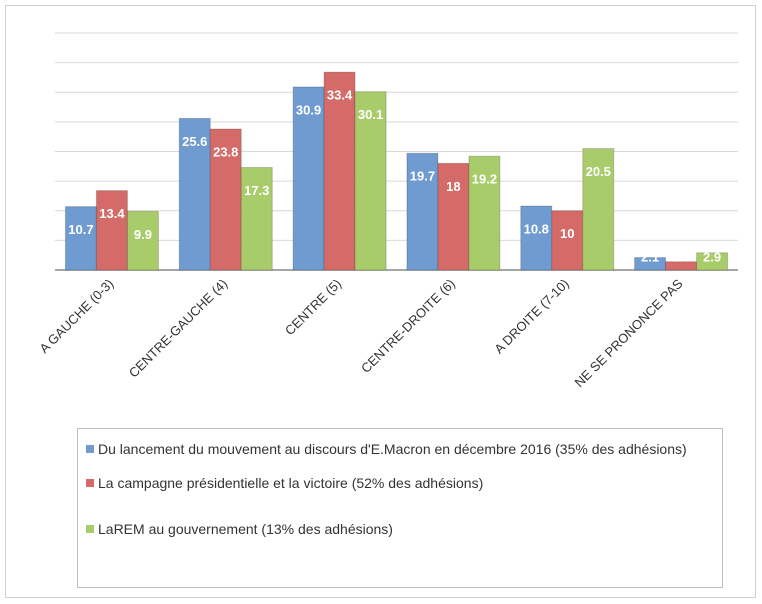 The height and width of the screenshot is (604, 762). Describe the element at coordinates (308, 109) in the screenshot. I see `data-label: 30.9` at that location.